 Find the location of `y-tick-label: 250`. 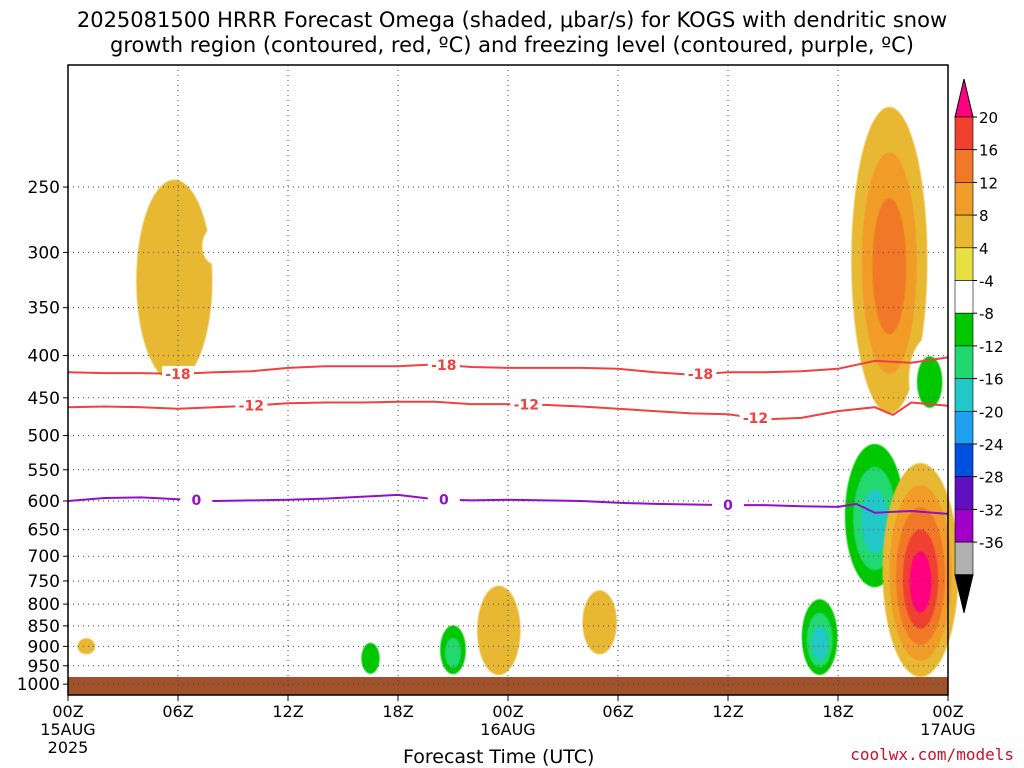

y-tick-label: 250 is located at coordinates (44, 188).